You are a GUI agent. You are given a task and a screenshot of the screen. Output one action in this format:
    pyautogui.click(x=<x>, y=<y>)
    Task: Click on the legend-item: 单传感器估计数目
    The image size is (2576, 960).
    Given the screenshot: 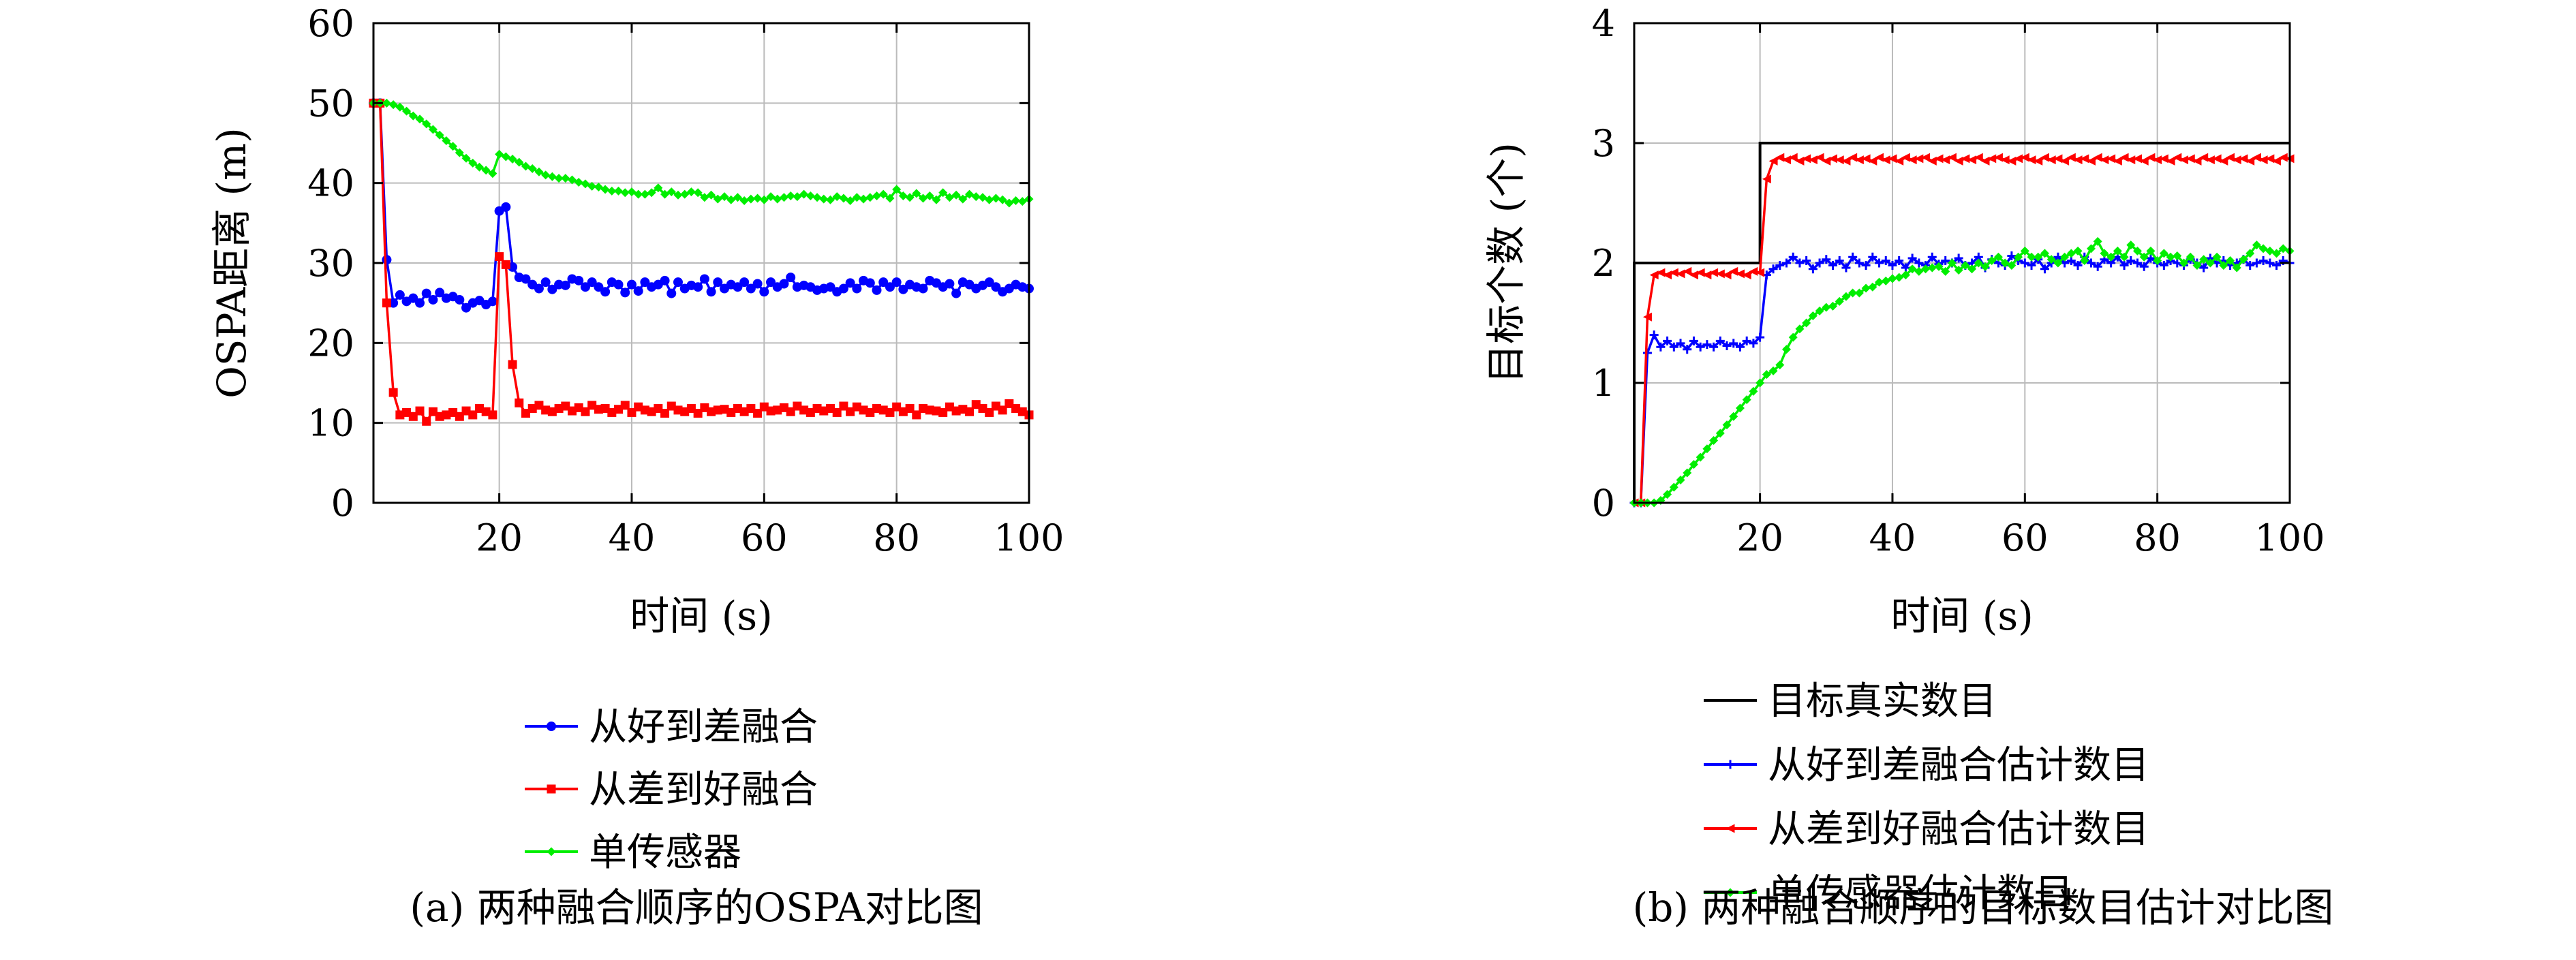 What is the action you would take?
    pyautogui.click(x=1888, y=893)
    